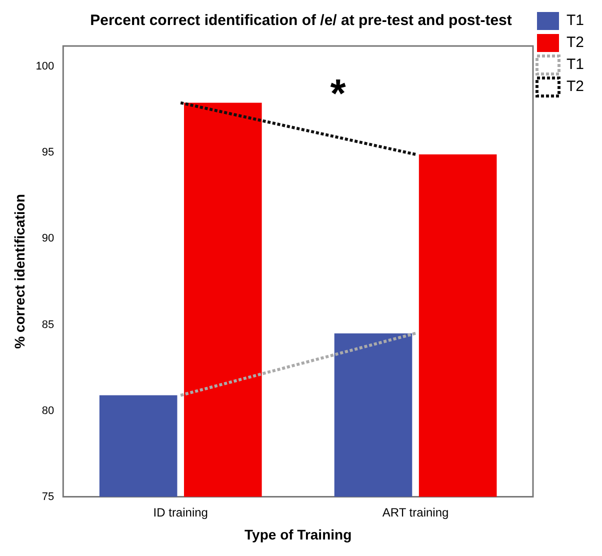 The width and height of the screenshot is (602, 556). Describe the element at coordinates (338, 94) in the screenshot. I see `annotation: *` at that location.